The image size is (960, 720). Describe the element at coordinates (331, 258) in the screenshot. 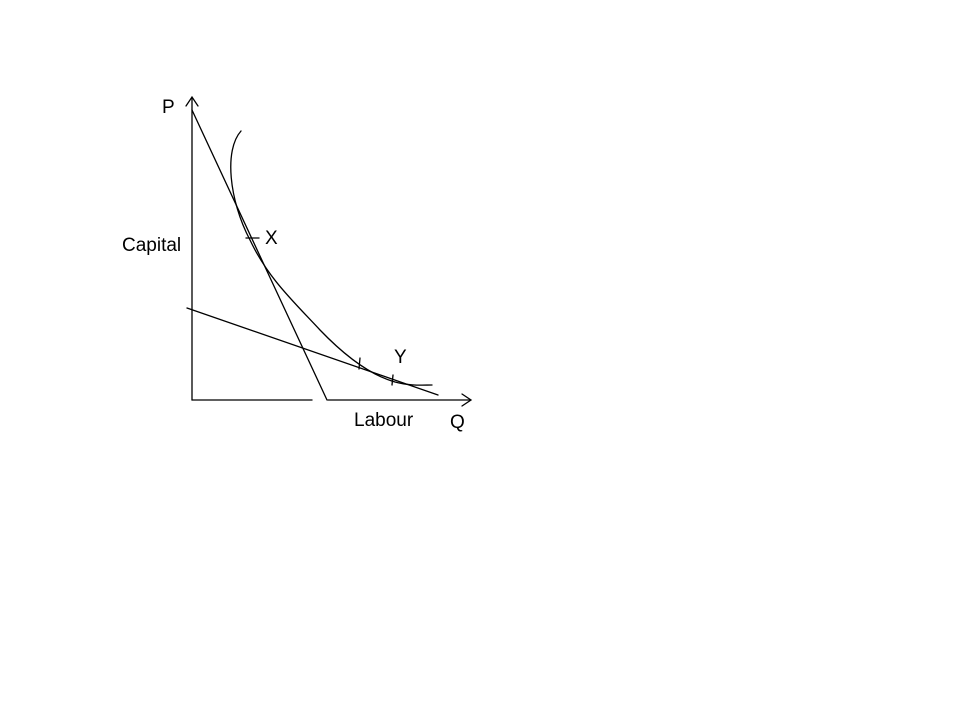

I see `isoquant-curve` at that location.